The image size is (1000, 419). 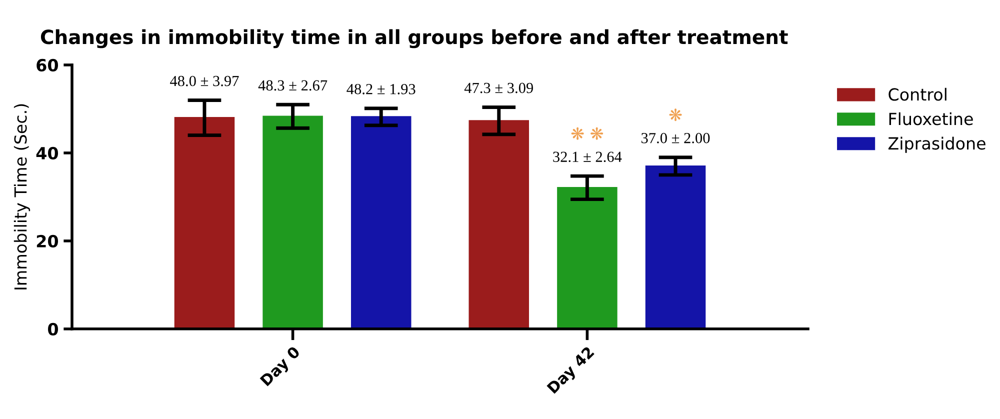 I want to click on legend-label: Fluoxetine, so click(x=931, y=119).